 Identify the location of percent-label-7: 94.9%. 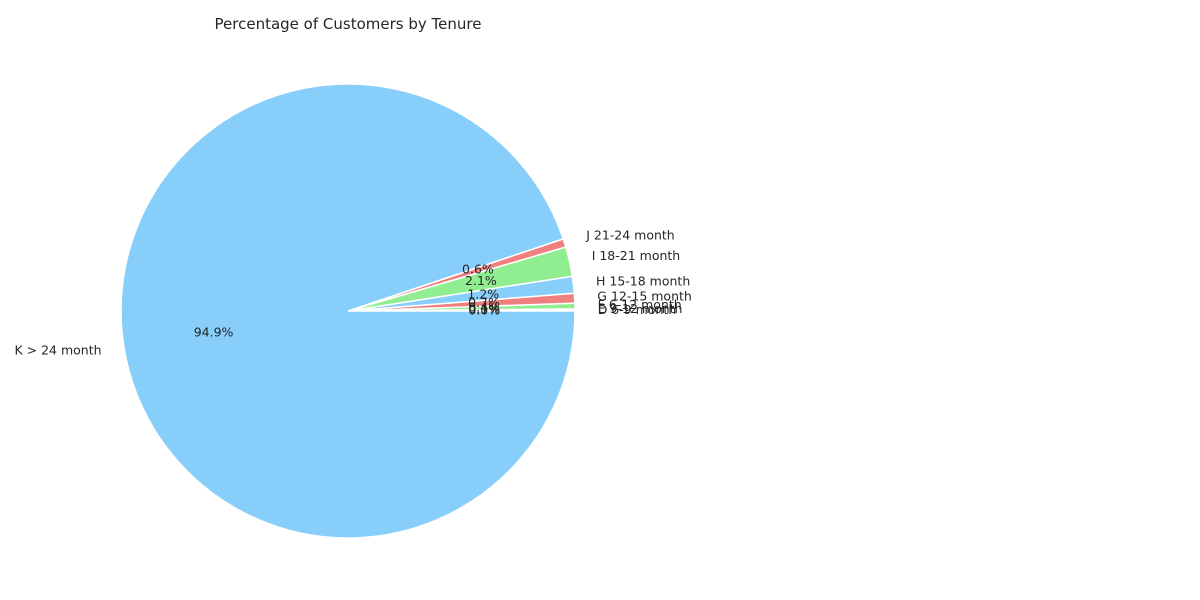
(214, 331).